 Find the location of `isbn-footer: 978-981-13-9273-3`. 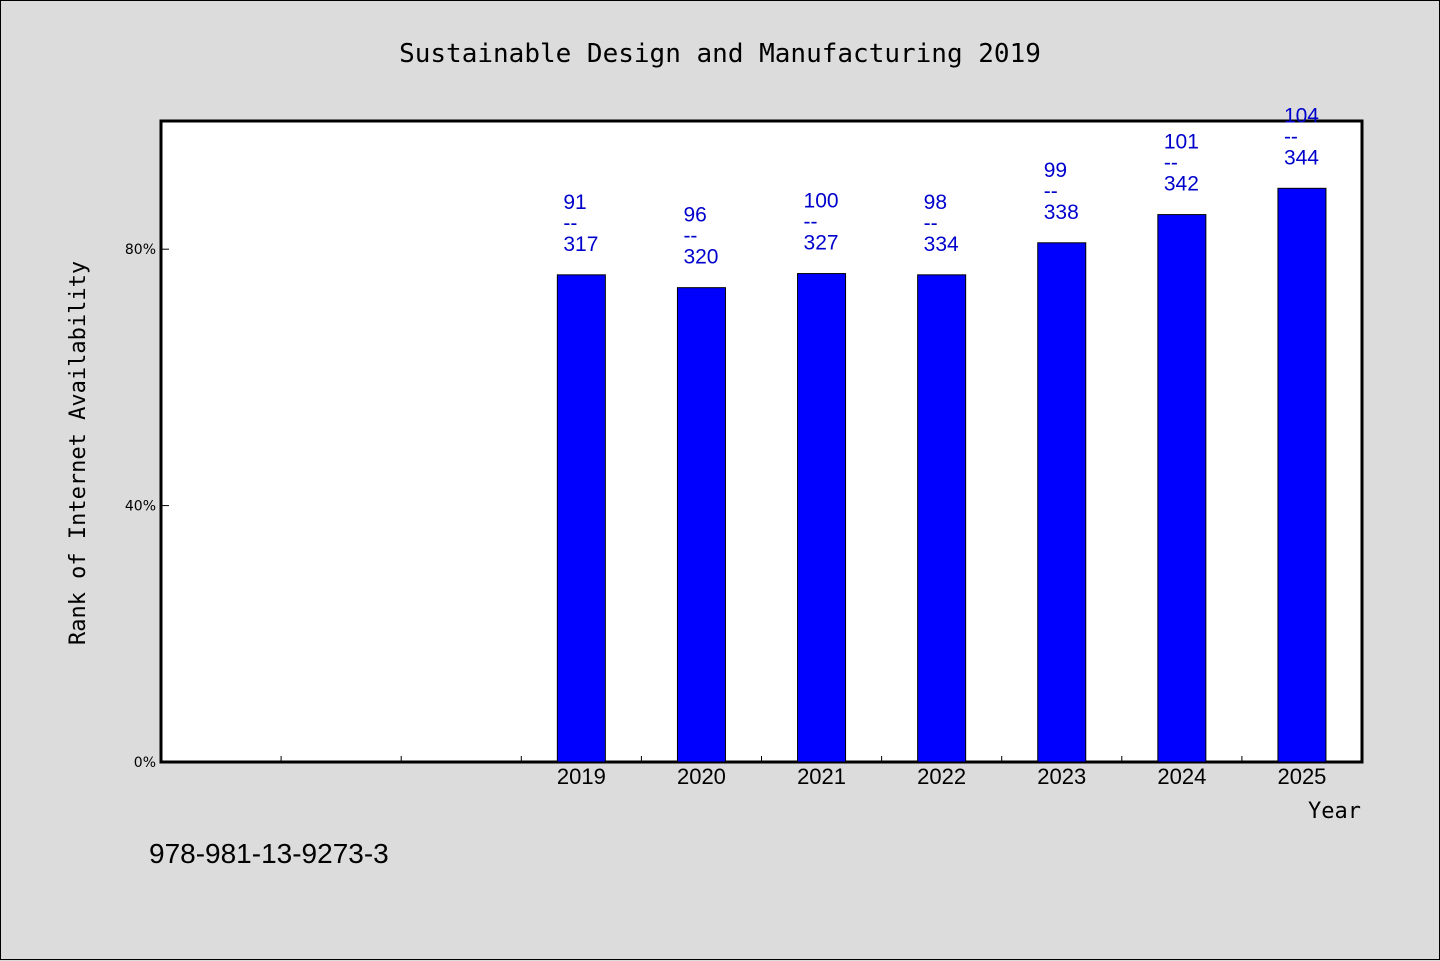

isbn-footer: 978-981-13-9273-3 is located at coordinates (269, 853).